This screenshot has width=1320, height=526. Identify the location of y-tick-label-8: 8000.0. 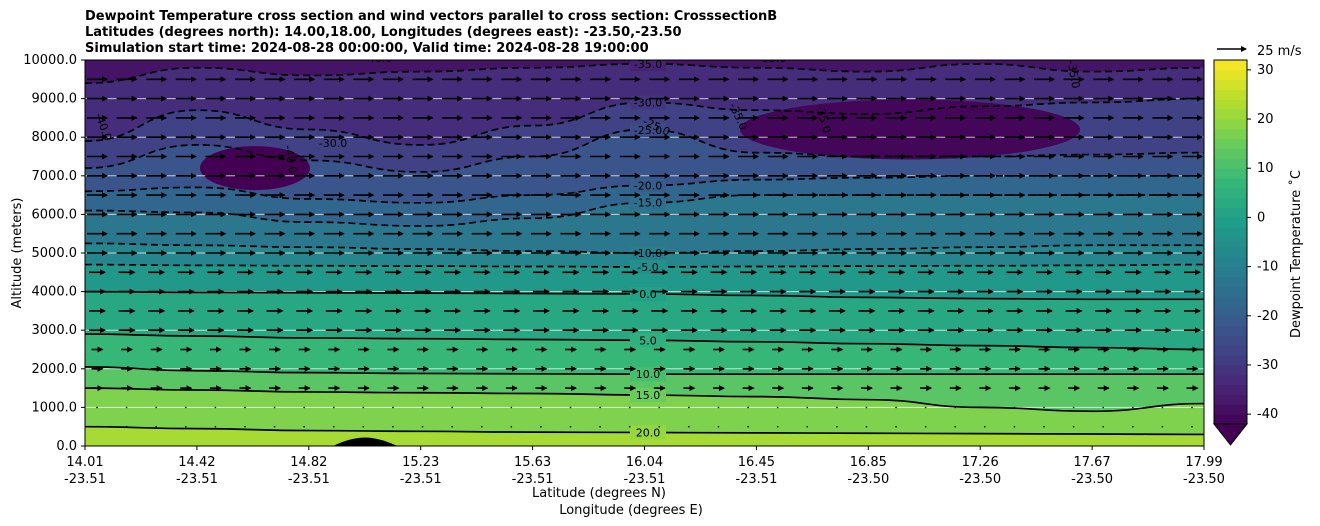
(55, 137).